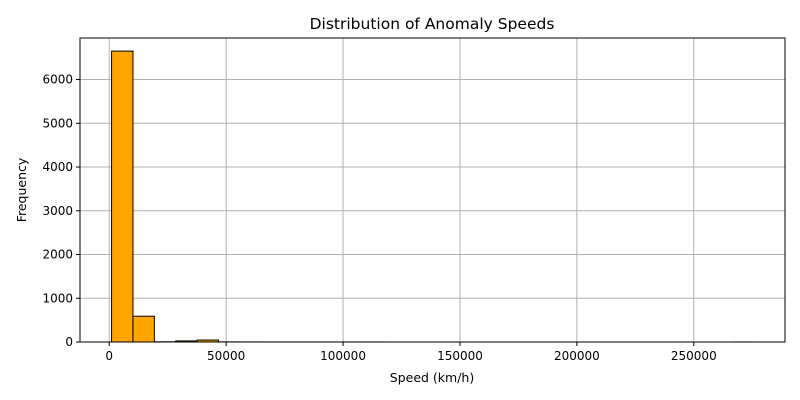  What do you see at coordinates (57, 80) in the screenshot?
I see `y-tick-label: 6000` at bounding box center [57, 80].